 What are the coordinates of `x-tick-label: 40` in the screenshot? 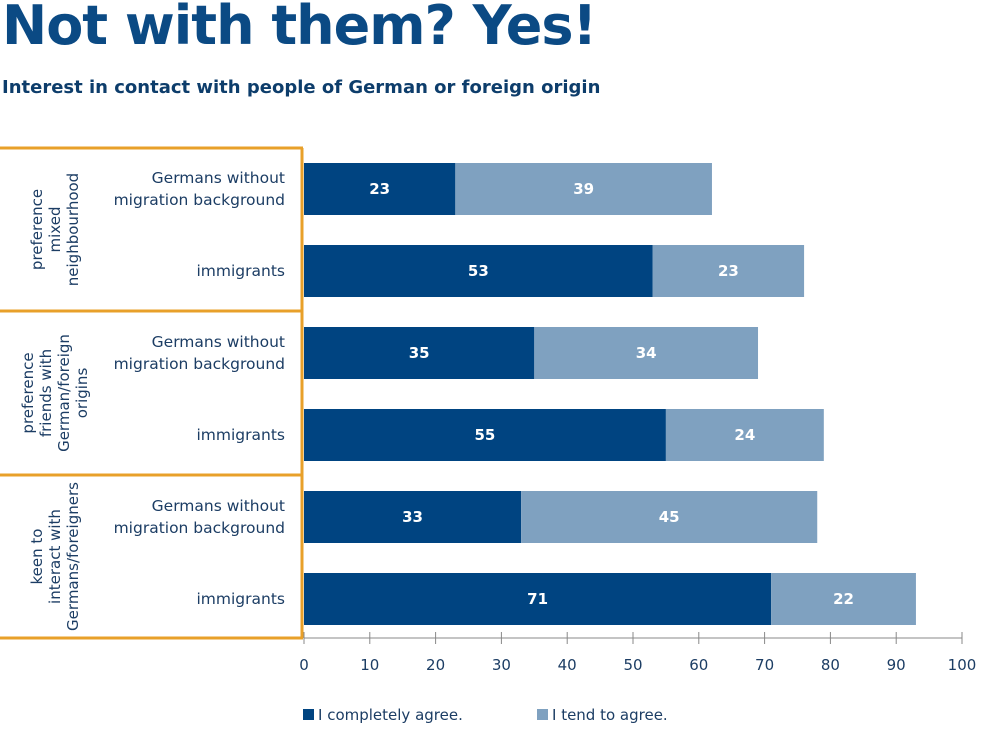 It's located at (567, 665).